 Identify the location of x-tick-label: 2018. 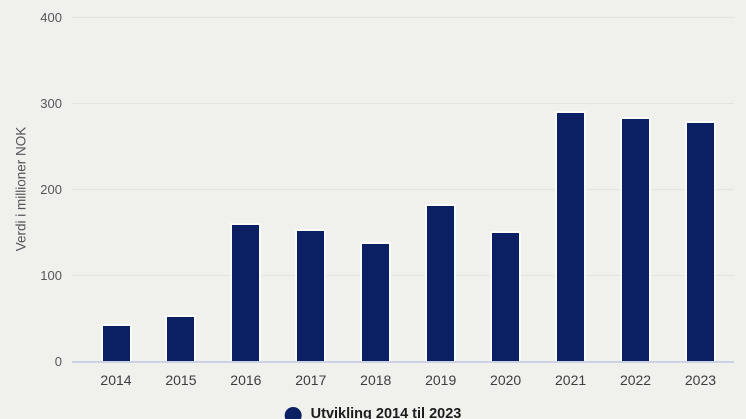
(376, 380).